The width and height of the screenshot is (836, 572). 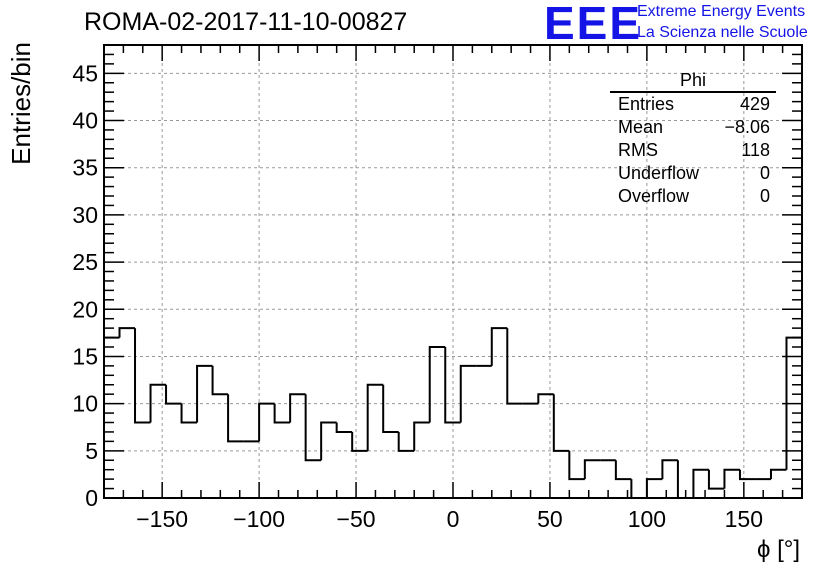 What do you see at coordinates (693, 104) in the screenshot?
I see `stats-row: Entries 429` at bounding box center [693, 104].